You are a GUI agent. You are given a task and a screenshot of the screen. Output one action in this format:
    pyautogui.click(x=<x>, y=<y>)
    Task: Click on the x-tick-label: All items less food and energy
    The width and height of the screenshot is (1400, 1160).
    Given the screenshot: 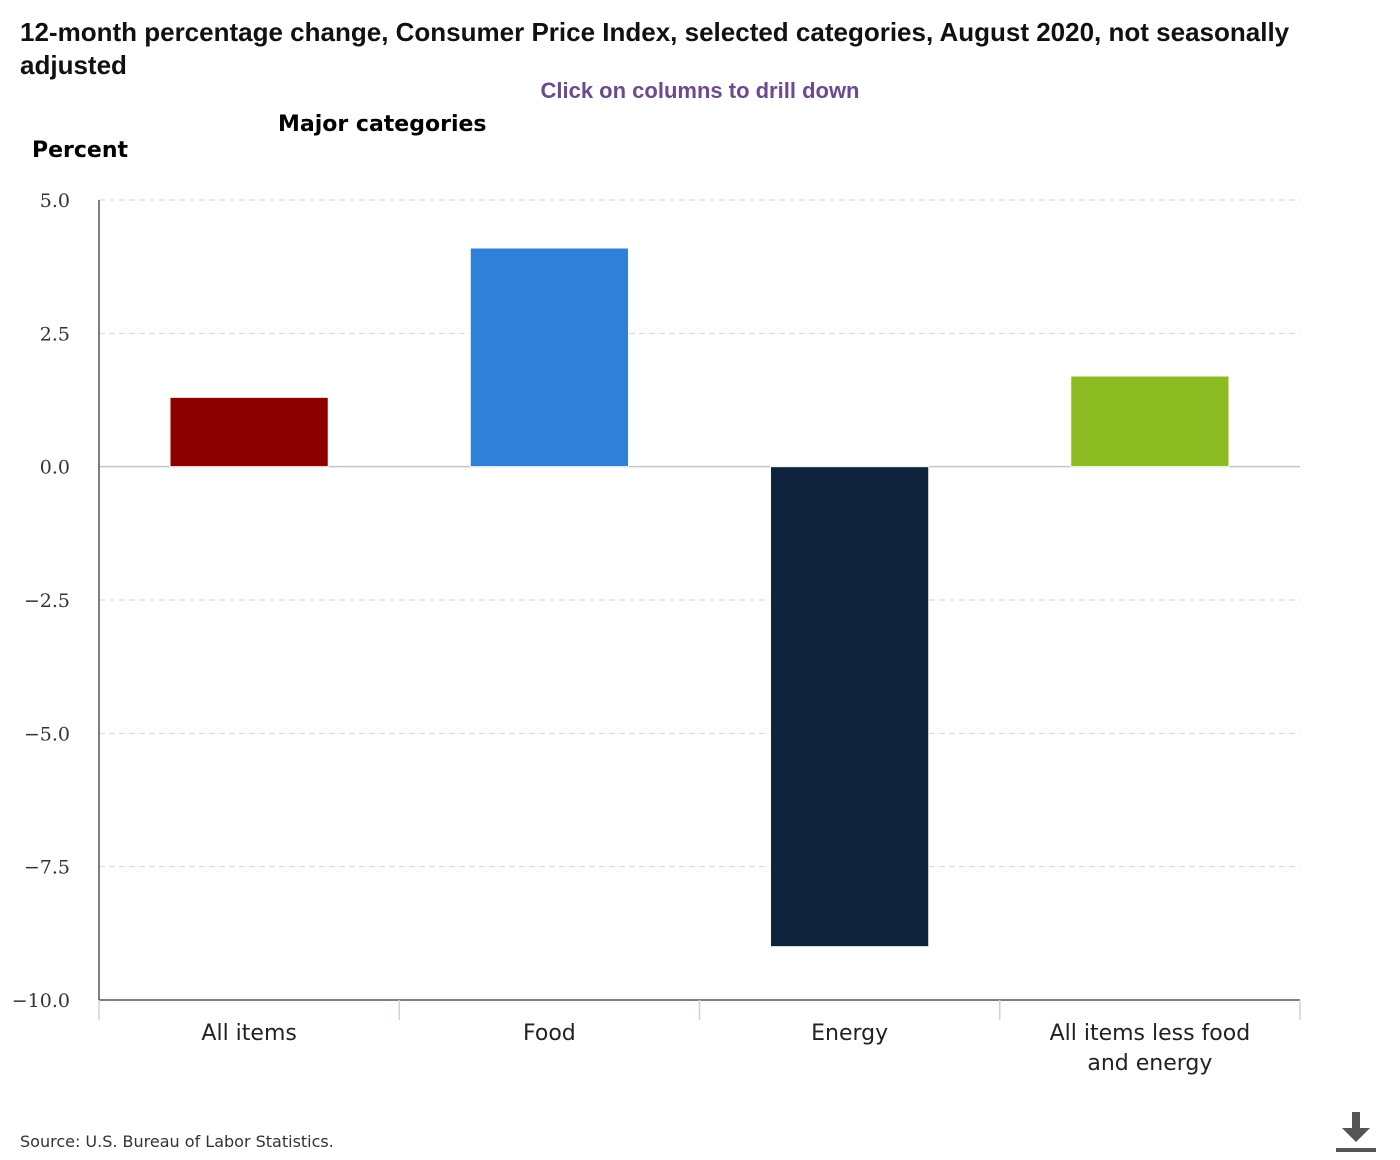 What is the action you would take?
    pyautogui.click(x=1150, y=1048)
    